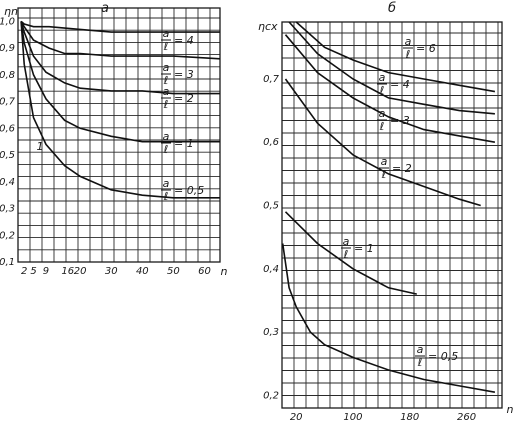 The width and height of the screenshot is (520, 426). What do you see at coordinates (352, 417) in the screenshot?
I see `x-tick-label: 100` at bounding box center [352, 417].